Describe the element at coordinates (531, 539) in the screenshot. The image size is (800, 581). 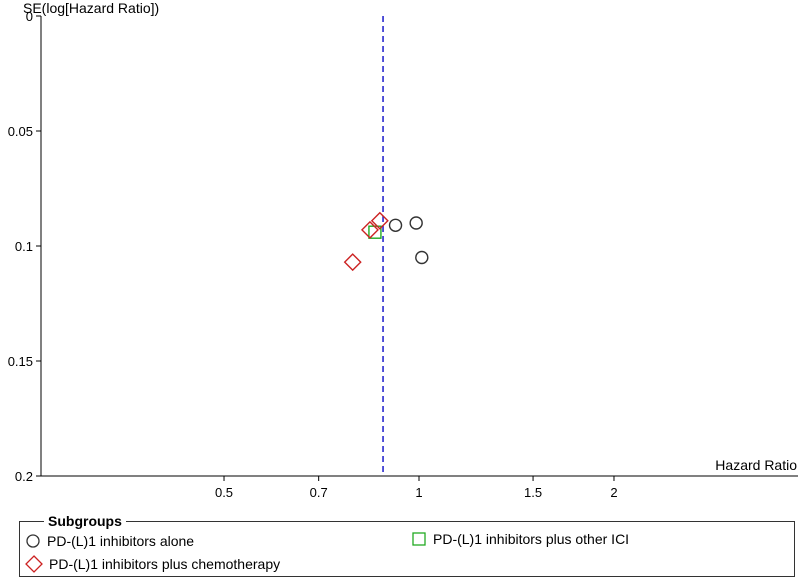
I see `legend-label: PD-(L)1 inhibitors plus other ICI` at that location.